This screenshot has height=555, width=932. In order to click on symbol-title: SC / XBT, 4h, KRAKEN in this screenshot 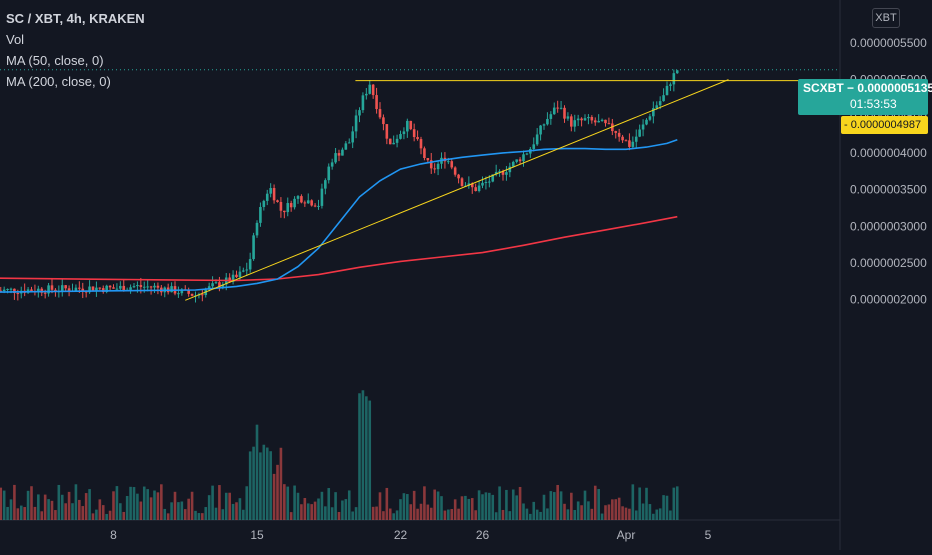, I will do `click(75, 18)`.